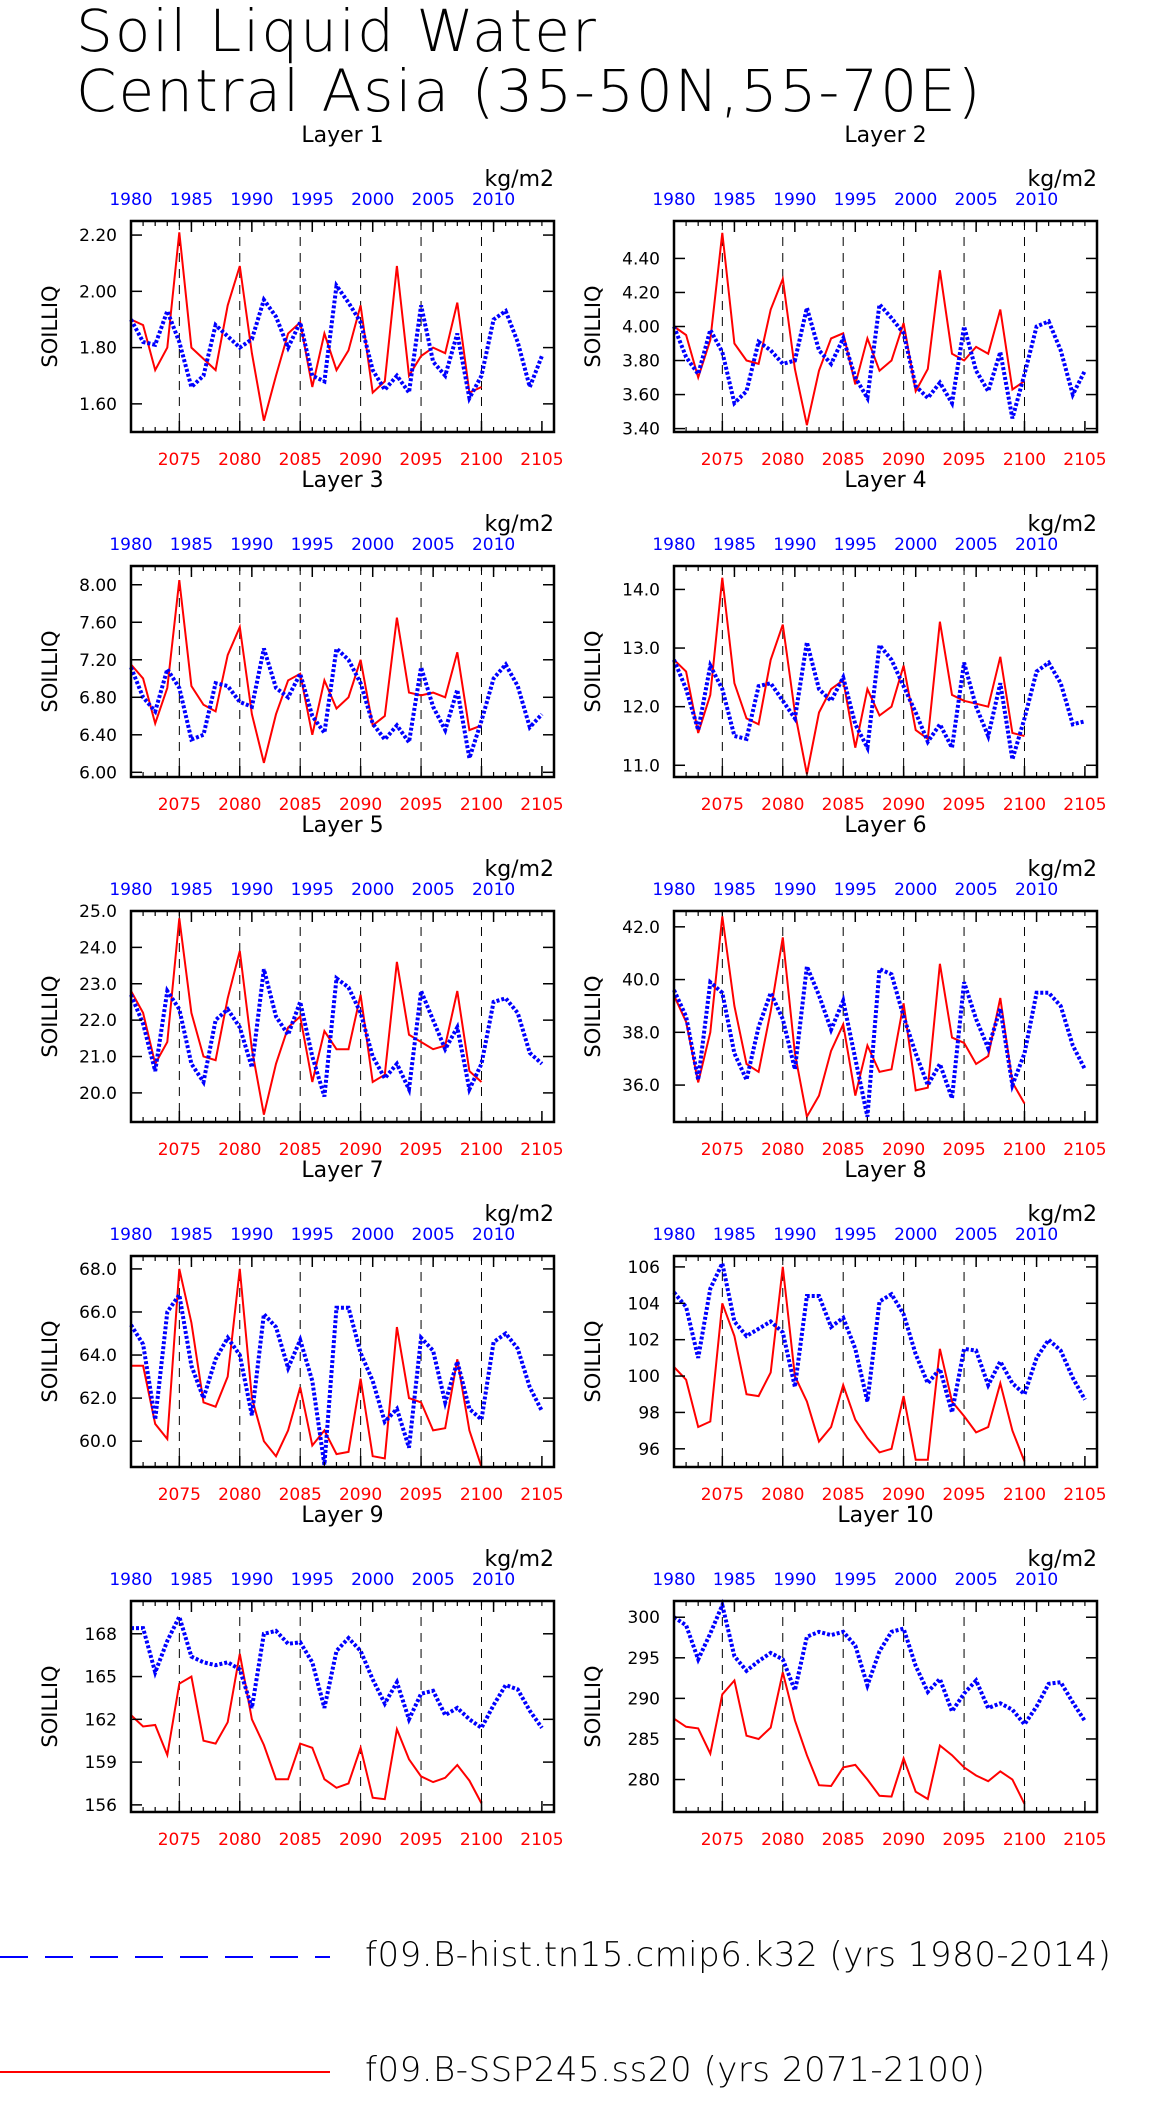 The width and height of the screenshot is (1155, 2119). Describe the element at coordinates (641, 328) in the screenshot. I see `y-tick-label: 4.00` at that location.